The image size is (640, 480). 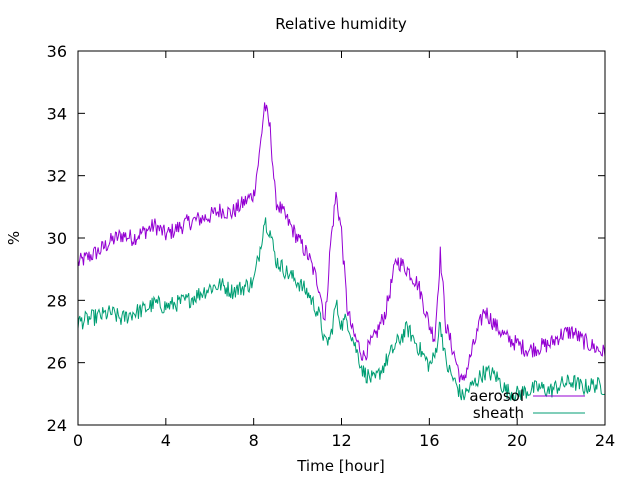 What do you see at coordinates (166, 440) in the screenshot?
I see `x-tick-label: 4` at bounding box center [166, 440].